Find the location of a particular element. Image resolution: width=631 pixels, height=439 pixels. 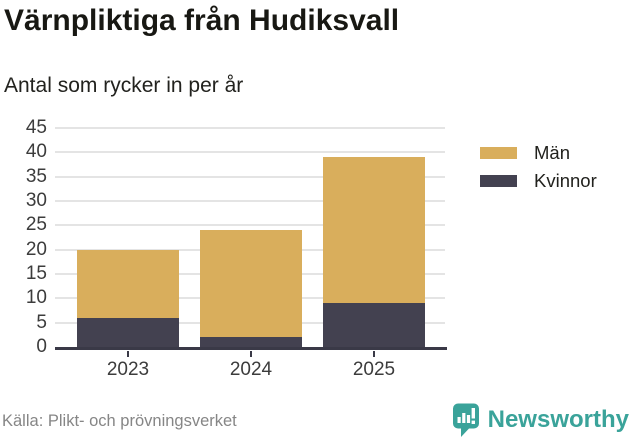

legend-swatch-kvinnor is located at coordinates (498, 181).